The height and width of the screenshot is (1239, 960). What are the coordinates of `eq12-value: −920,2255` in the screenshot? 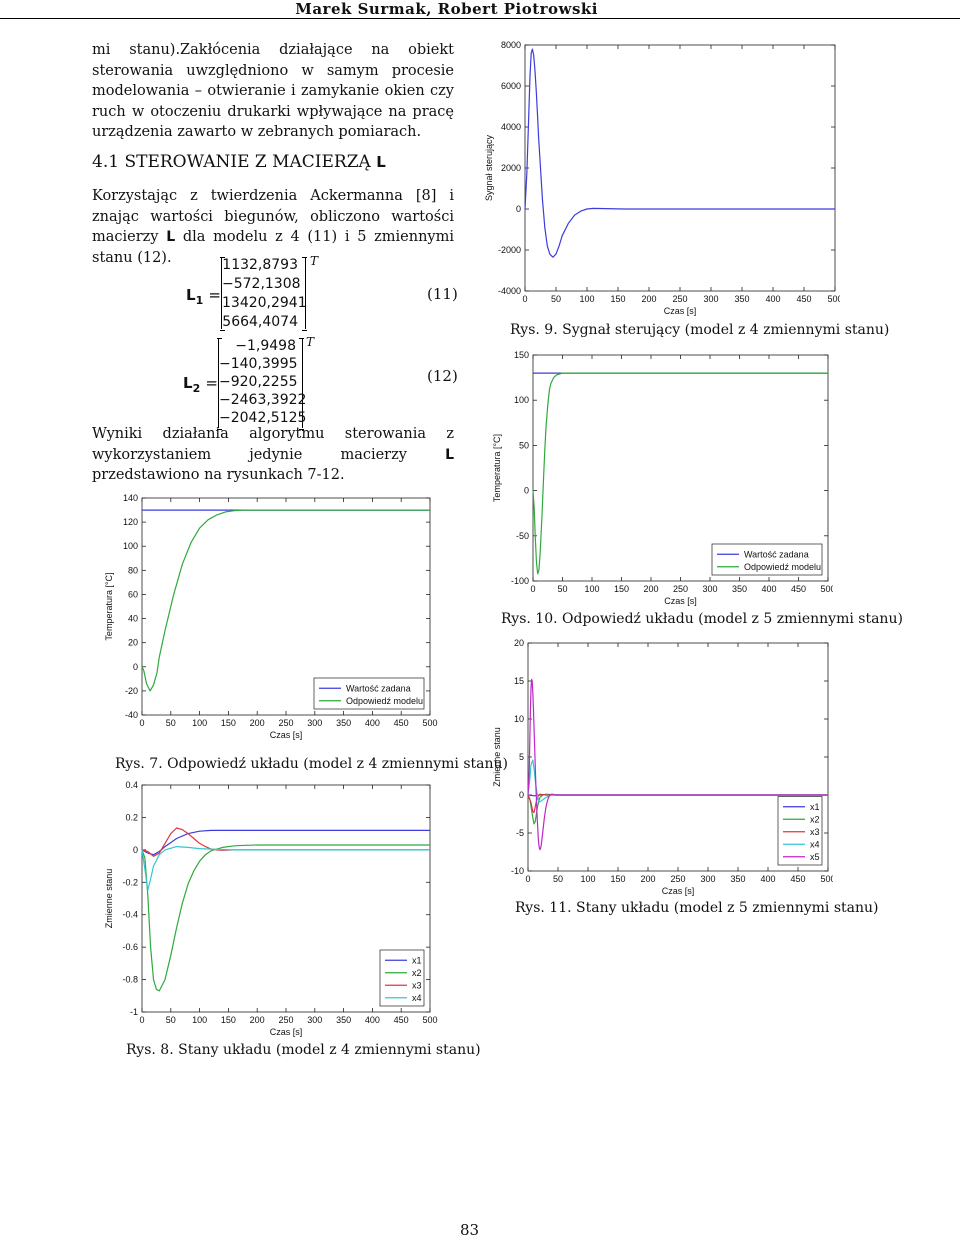 It's located at (258, 382).